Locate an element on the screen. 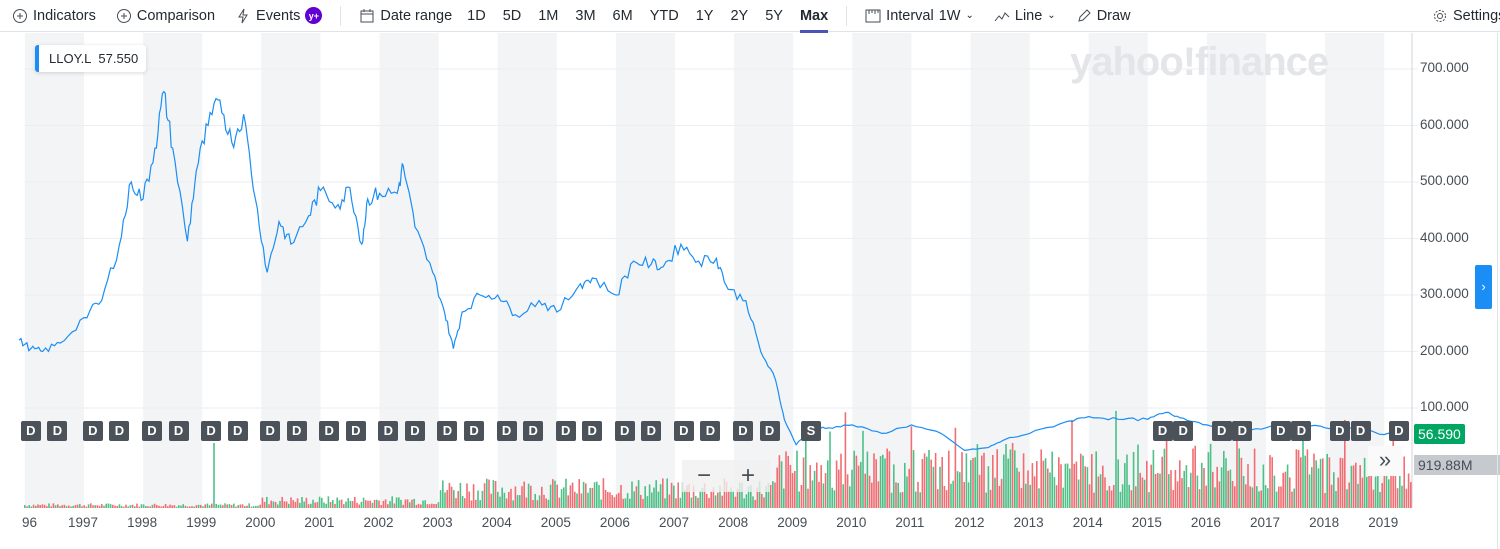 This screenshot has height=549, width=1500. symbol-legend: LLOY.L 57.550 is located at coordinates (91, 58).